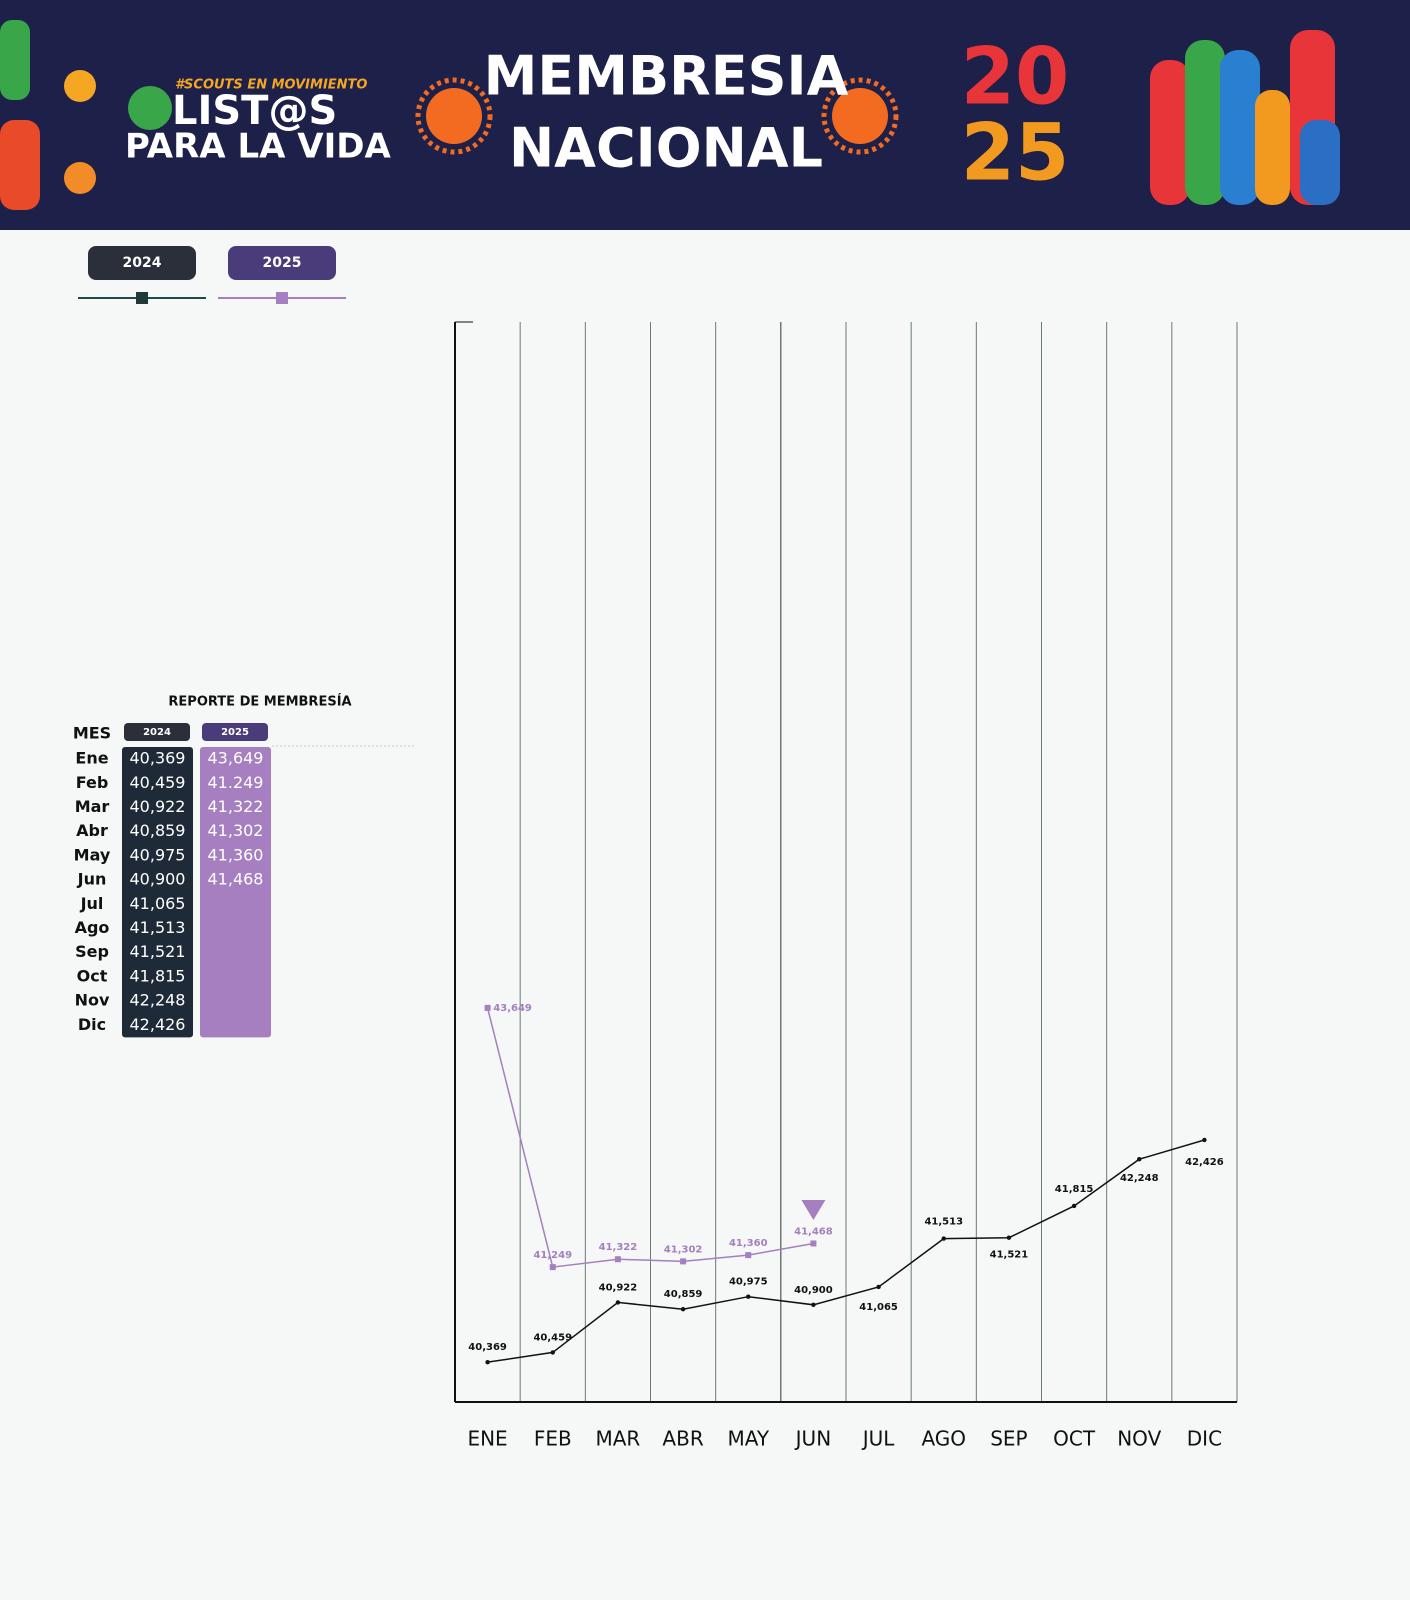 The height and width of the screenshot is (1604, 1410). I want to click on x-tick-label: FEB, so click(553, 1439).